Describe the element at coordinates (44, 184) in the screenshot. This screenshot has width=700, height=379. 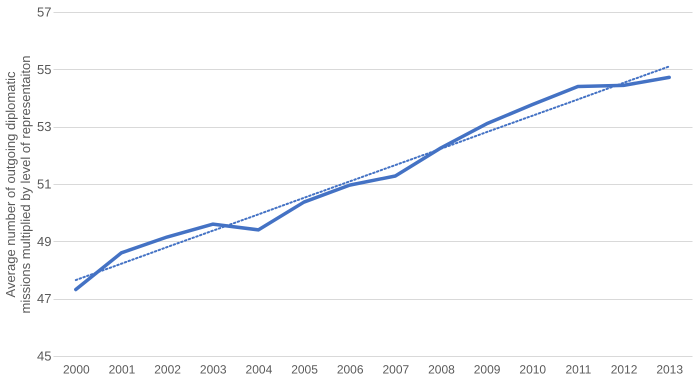
I see `y-tick-label: 51` at that location.